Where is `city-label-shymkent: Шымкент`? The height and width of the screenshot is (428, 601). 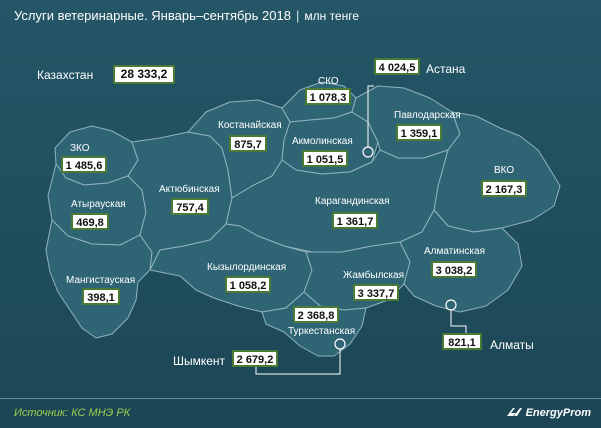
city-label-shymkent: Шымкент is located at coordinates (199, 361).